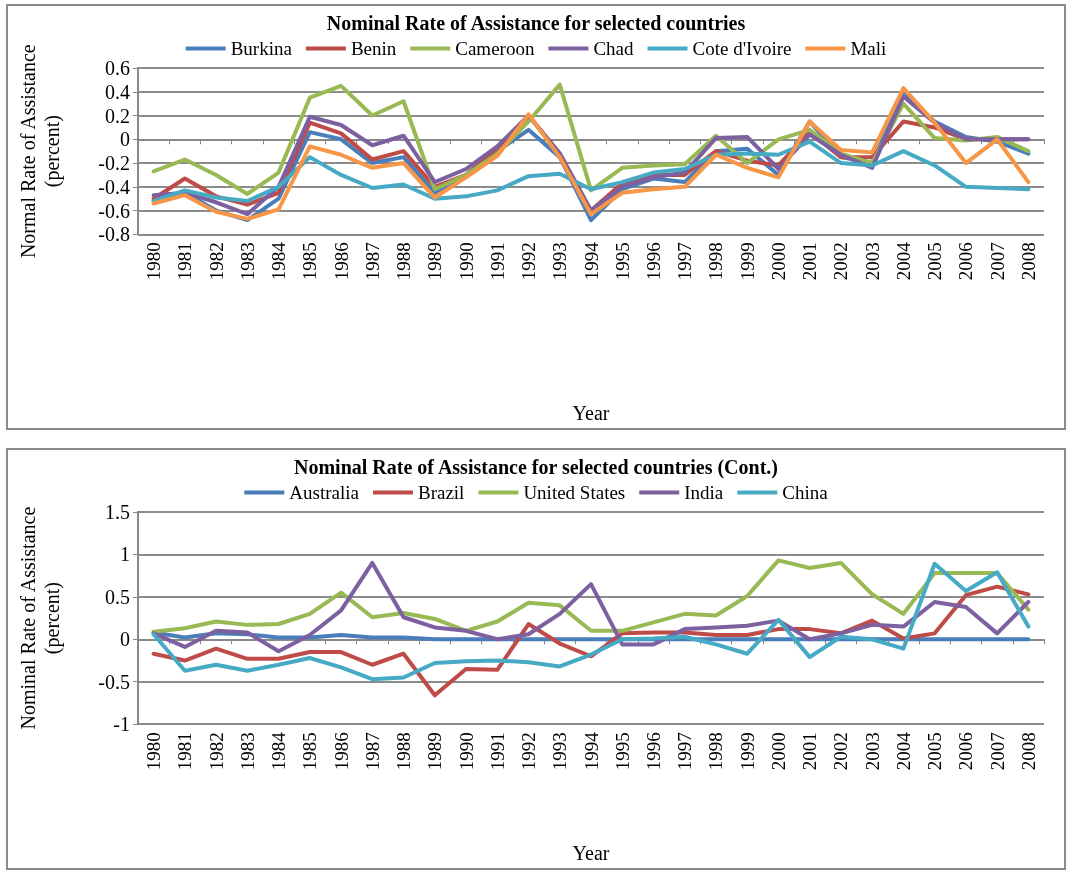 This screenshot has height=873, width=1073. I want to click on y-tick-label: -0.2, so click(114, 163).